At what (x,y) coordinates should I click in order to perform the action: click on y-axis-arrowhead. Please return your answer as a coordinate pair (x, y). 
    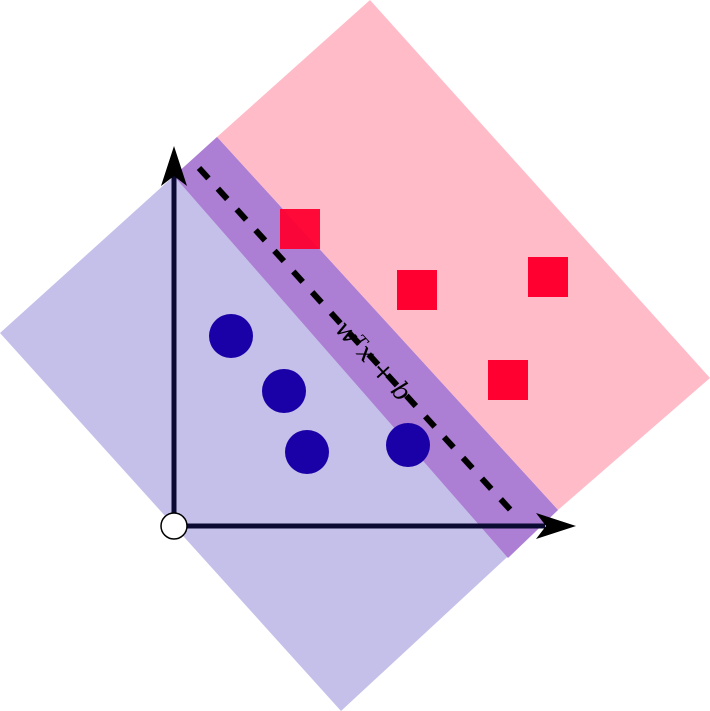
    Looking at the image, I should click on (174, 166).